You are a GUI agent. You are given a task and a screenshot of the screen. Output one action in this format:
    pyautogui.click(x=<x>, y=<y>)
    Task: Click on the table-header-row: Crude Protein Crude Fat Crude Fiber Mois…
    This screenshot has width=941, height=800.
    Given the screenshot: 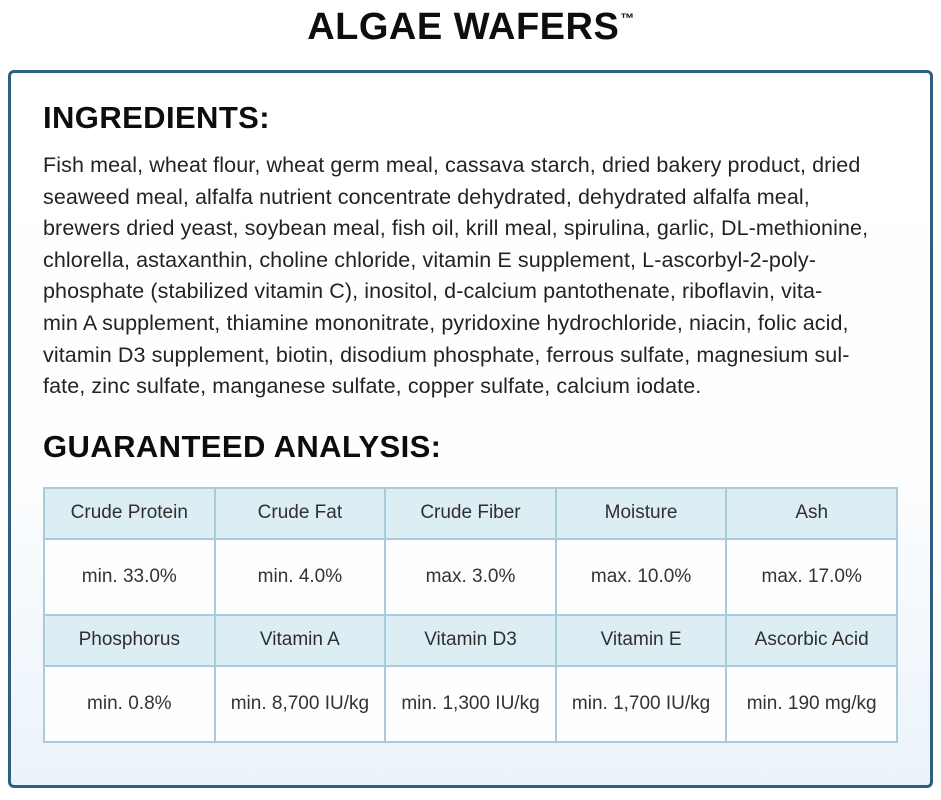 What is the action you would take?
    pyautogui.click(x=470, y=513)
    